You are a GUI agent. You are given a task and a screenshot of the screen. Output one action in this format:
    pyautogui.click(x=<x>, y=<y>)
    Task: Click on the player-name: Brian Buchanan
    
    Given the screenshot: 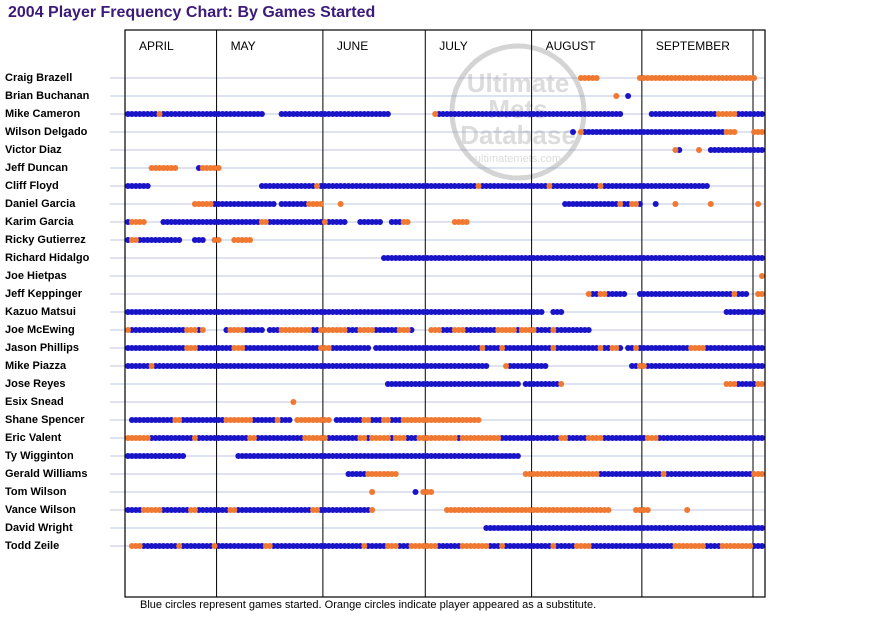 What is the action you would take?
    pyautogui.click(x=47, y=96)
    